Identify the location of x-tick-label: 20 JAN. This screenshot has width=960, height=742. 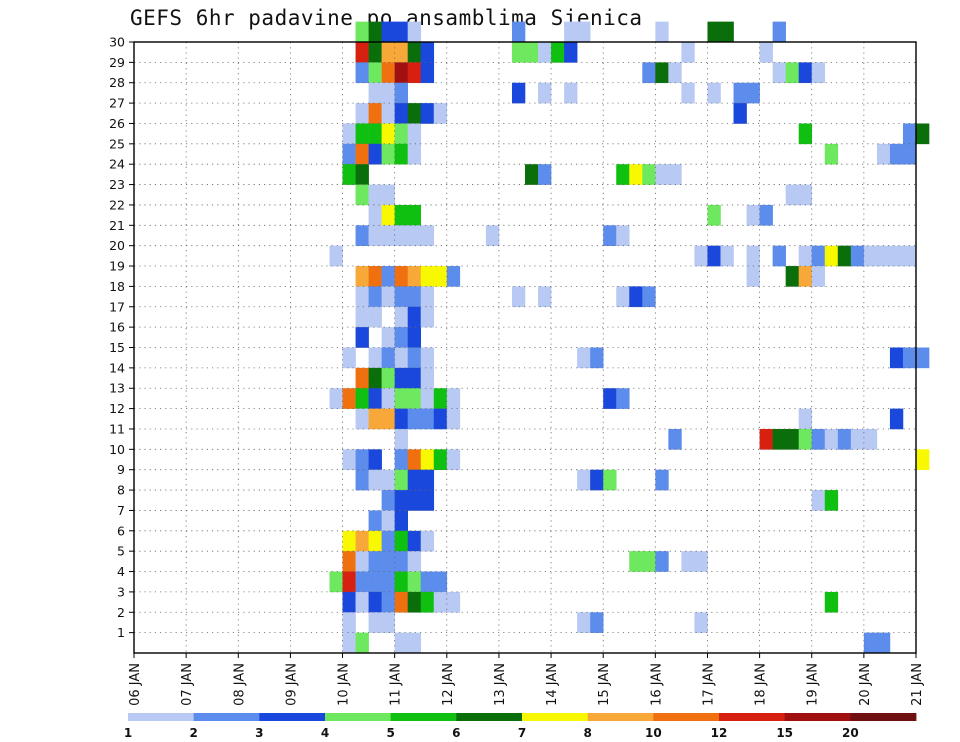
(865, 684).